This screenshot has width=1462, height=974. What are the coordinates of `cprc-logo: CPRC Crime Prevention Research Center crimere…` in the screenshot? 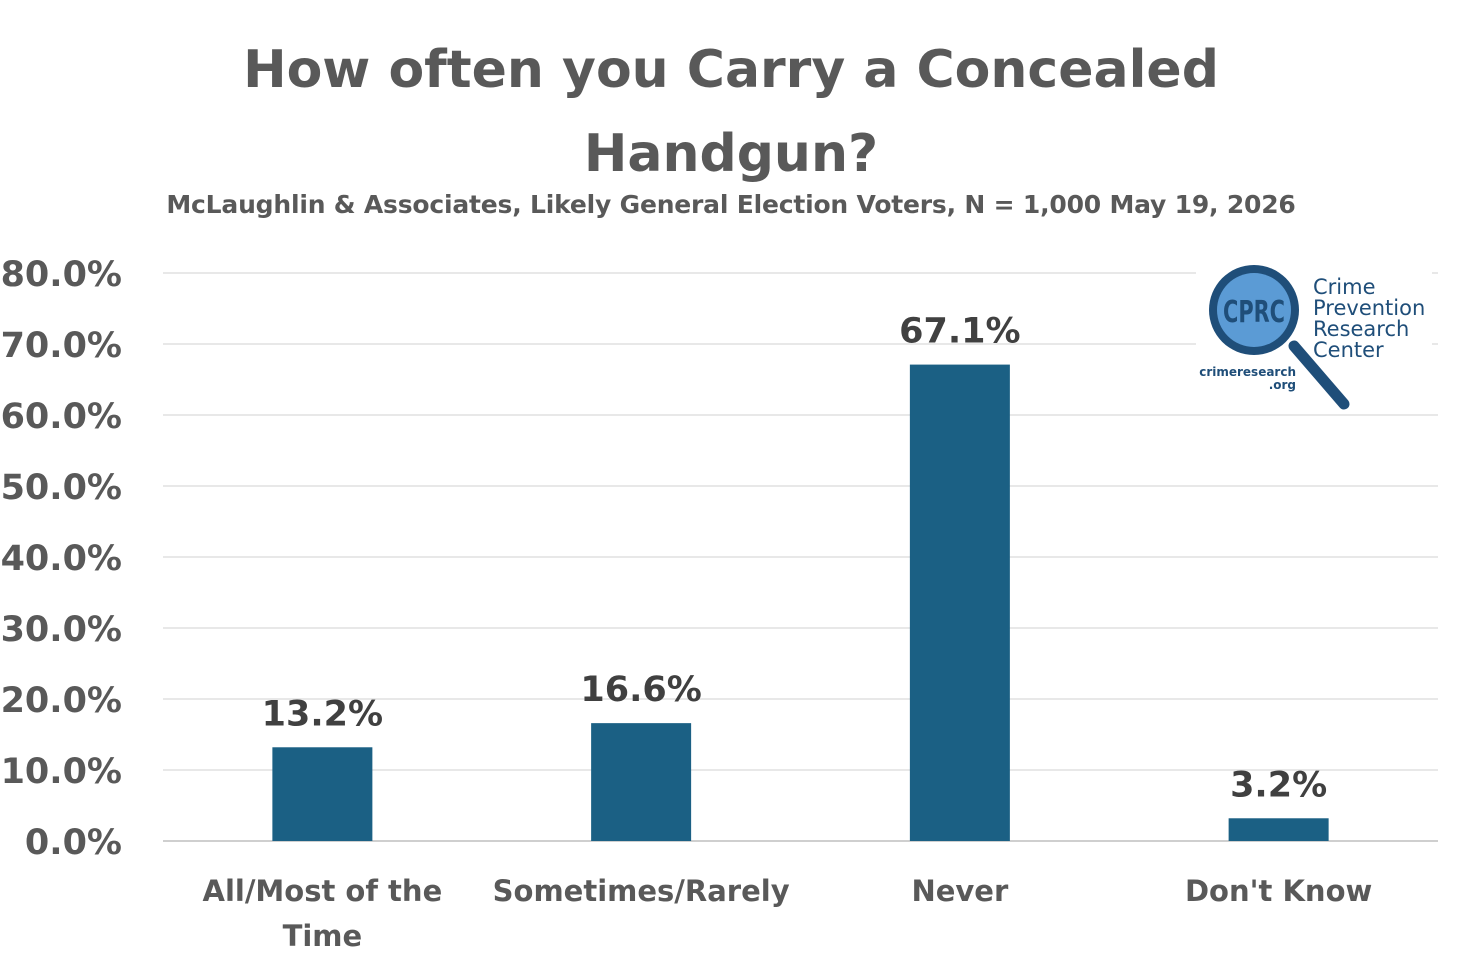 It's located at (1314, 334).